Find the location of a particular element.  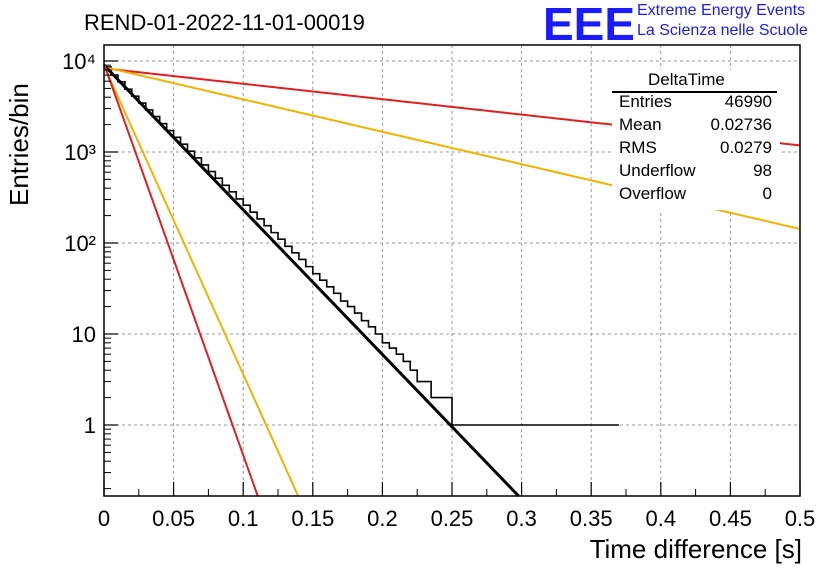

eee-logo: EEE is located at coordinates (588, 24).